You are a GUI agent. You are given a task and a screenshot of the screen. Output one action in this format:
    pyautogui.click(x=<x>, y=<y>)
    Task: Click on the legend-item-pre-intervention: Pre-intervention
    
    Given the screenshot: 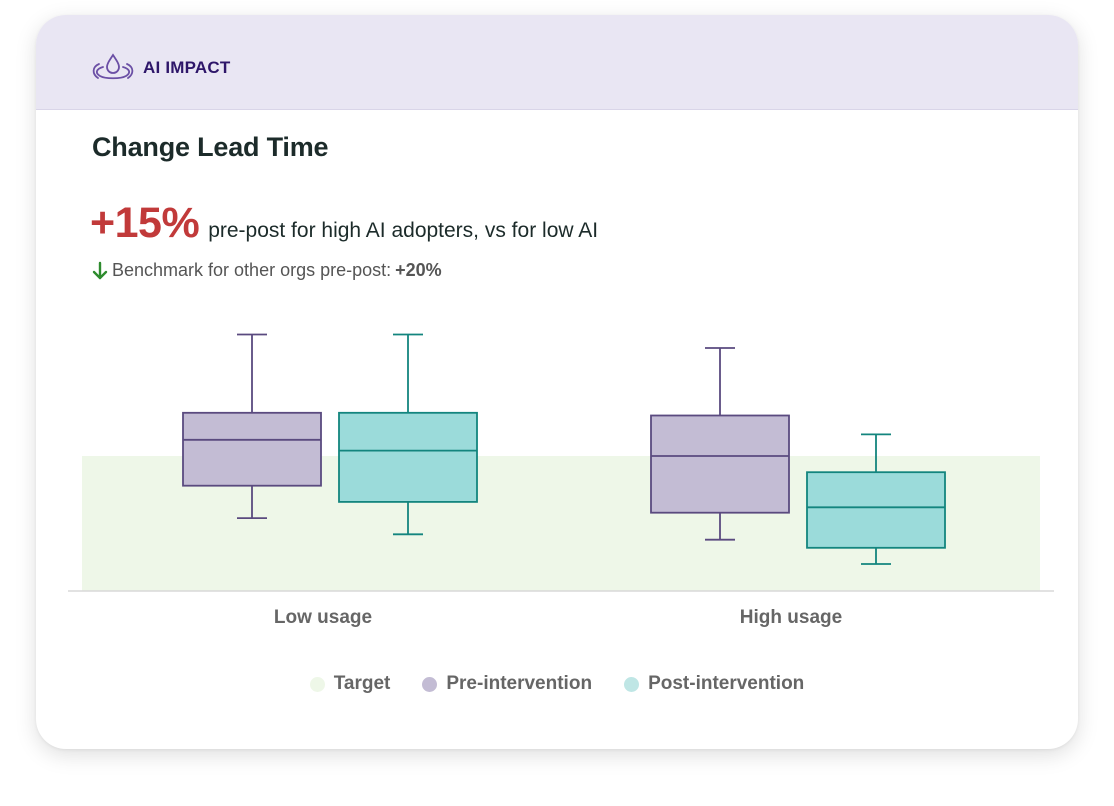 What is the action you would take?
    pyautogui.click(x=507, y=684)
    